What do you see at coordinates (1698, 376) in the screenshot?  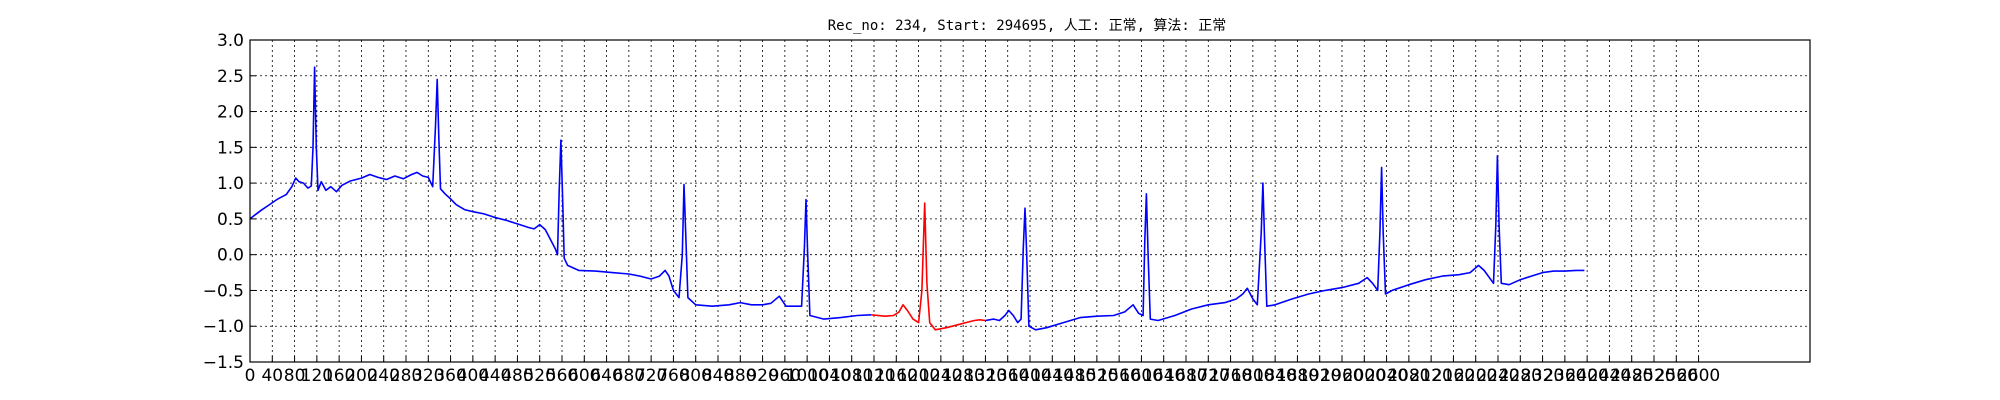 I see `x-tick-label: 2600` at bounding box center [1698, 376].